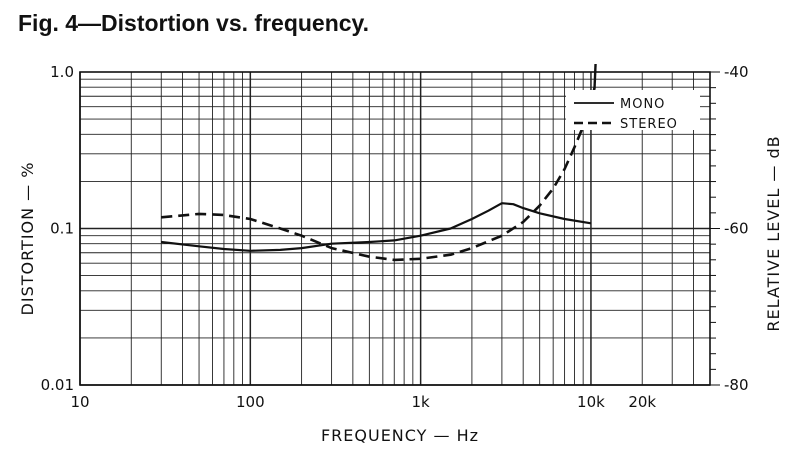  What do you see at coordinates (773, 233) in the screenshot?
I see `y2-axis-label: RELATIVE LEVEL — dB` at bounding box center [773, 233].